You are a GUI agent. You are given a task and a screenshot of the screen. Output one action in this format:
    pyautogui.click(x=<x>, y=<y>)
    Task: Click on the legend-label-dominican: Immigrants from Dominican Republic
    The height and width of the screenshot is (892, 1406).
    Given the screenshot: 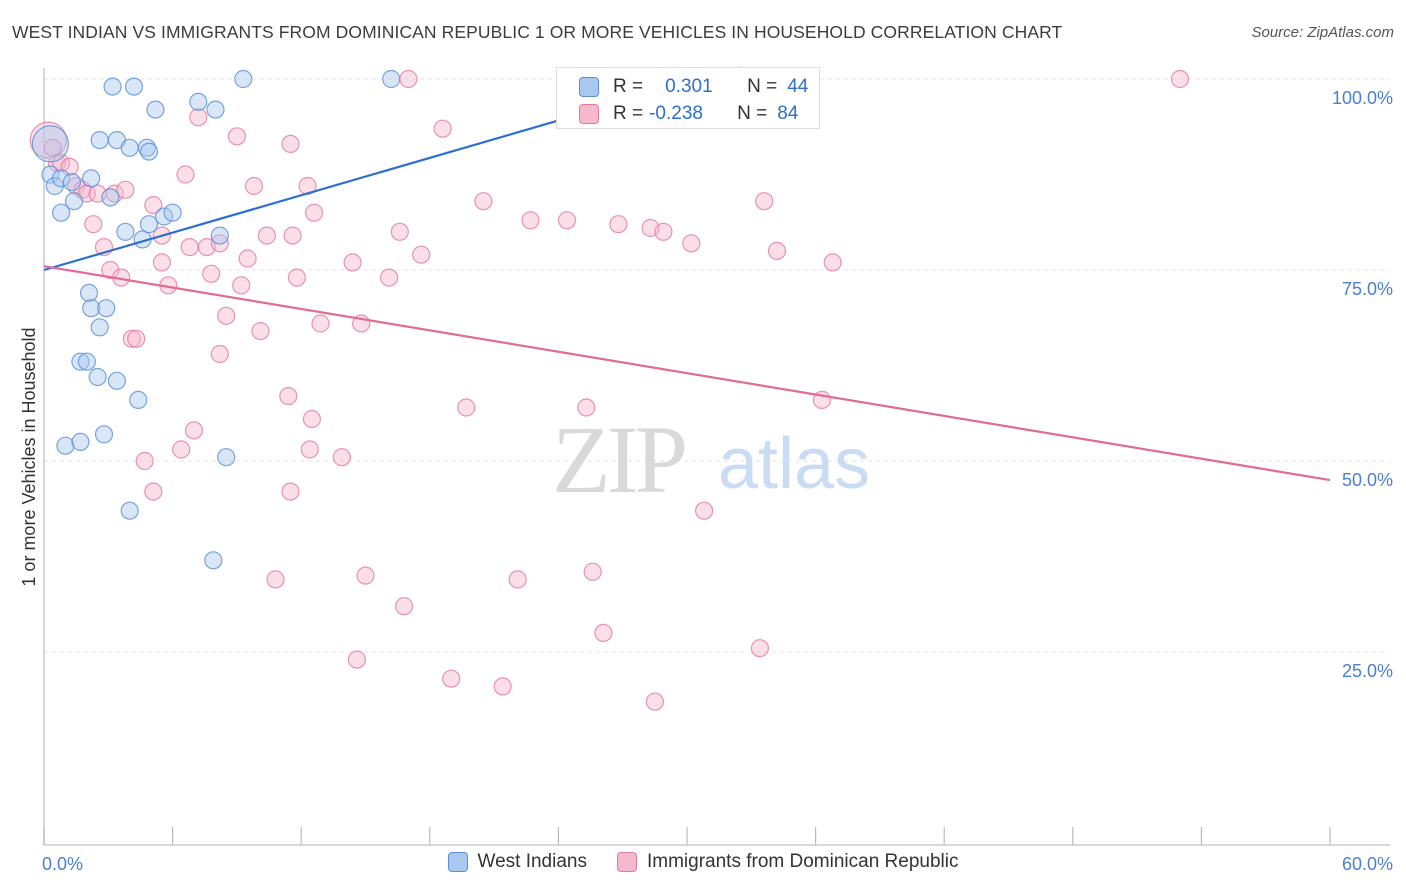 What is the action you would take?
    pyautogui.click(x=802, y=861)
    